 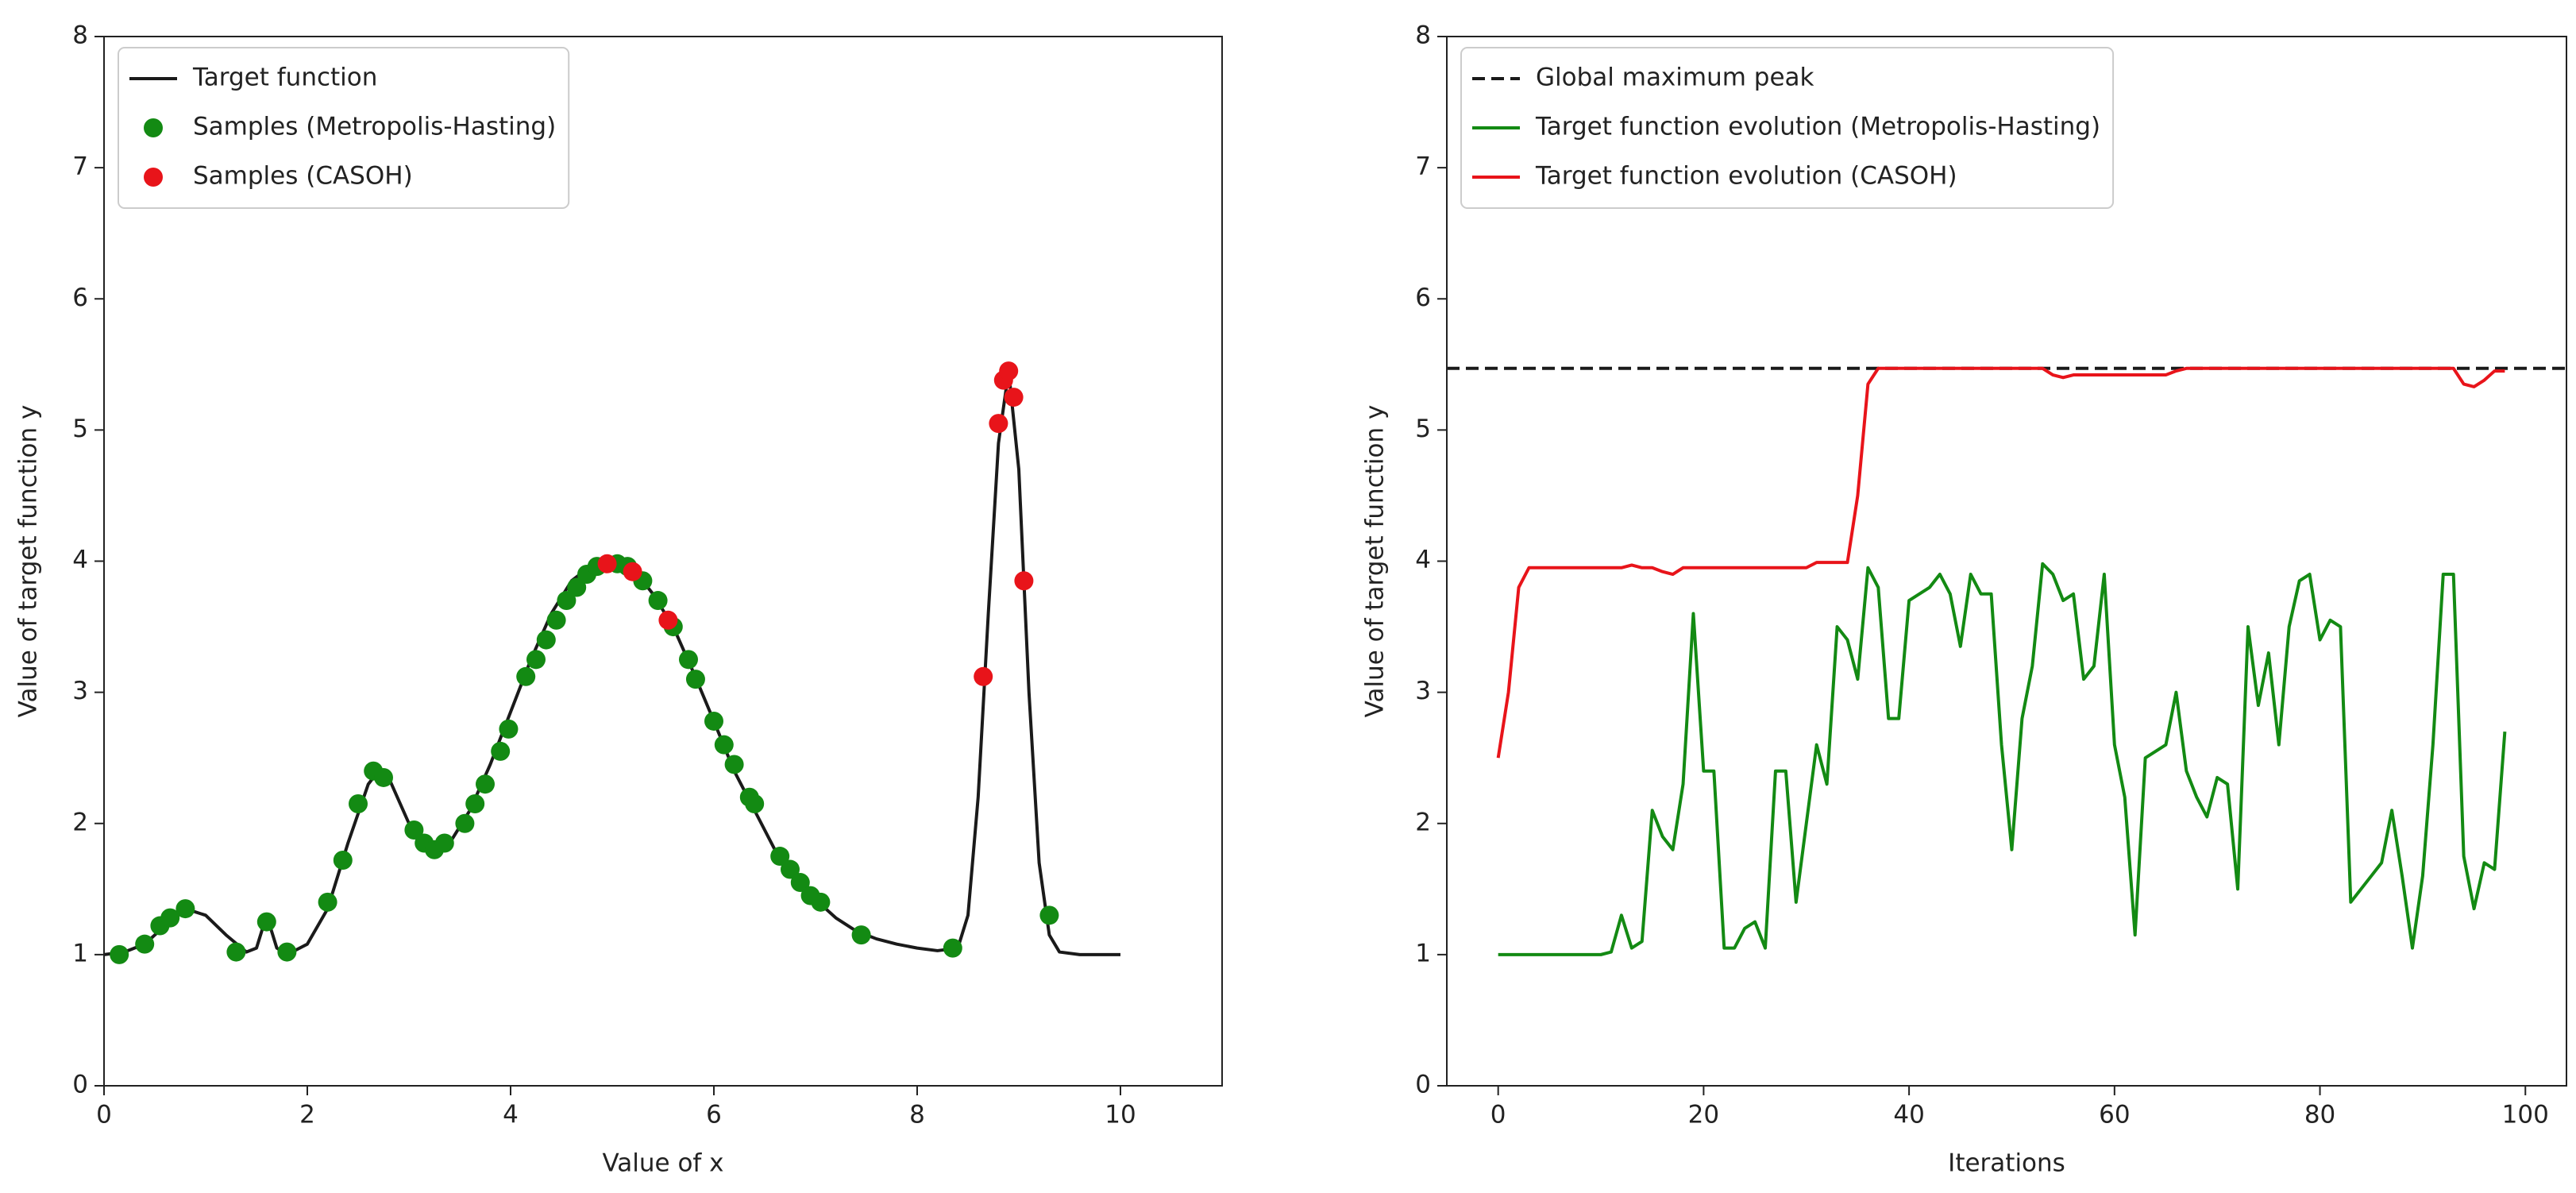 What do you see at coordinates (2006, 1163) in the screenshot?
I see `x-axis-label: Iterations` at bounding box center [2006, 1163].